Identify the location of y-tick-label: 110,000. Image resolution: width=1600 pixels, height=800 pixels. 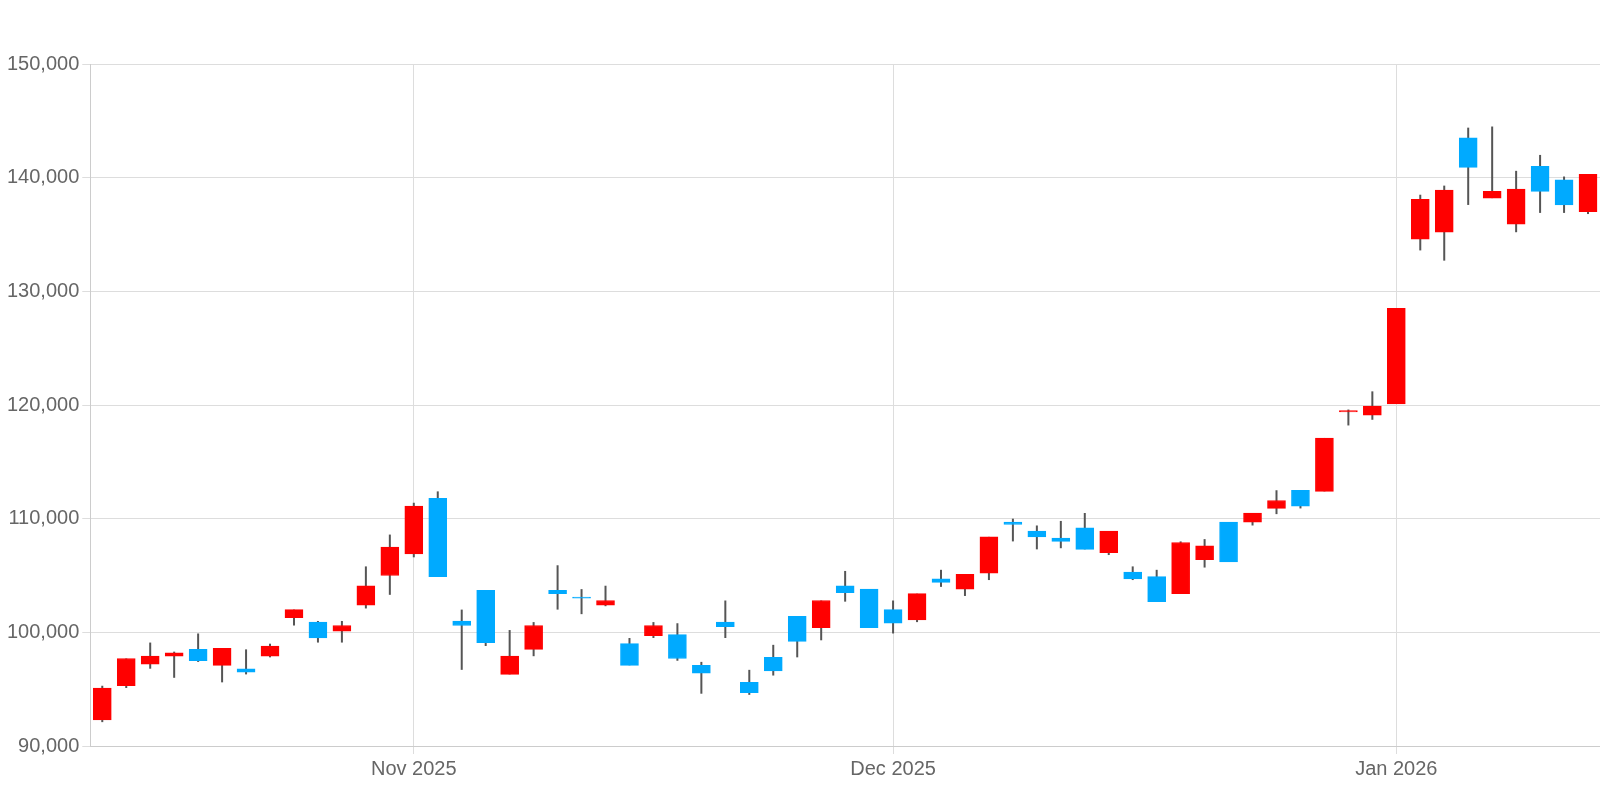
(44, 517).